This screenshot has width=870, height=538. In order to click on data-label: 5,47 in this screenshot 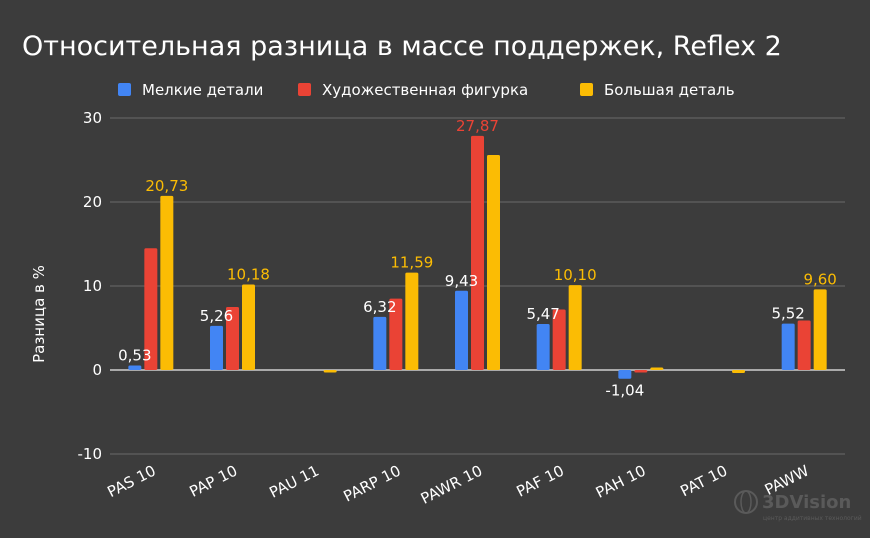, I will do `click(542, 314)`.